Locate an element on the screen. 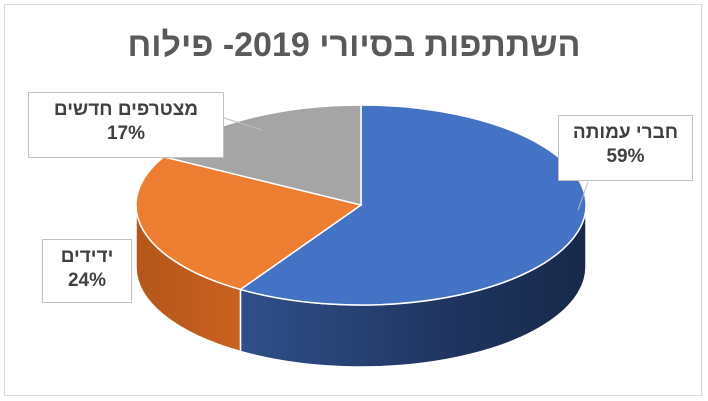 The width and height of the screenshot is (708, 401). slice-1-label: ידידים is located at coordinates (87, 256).